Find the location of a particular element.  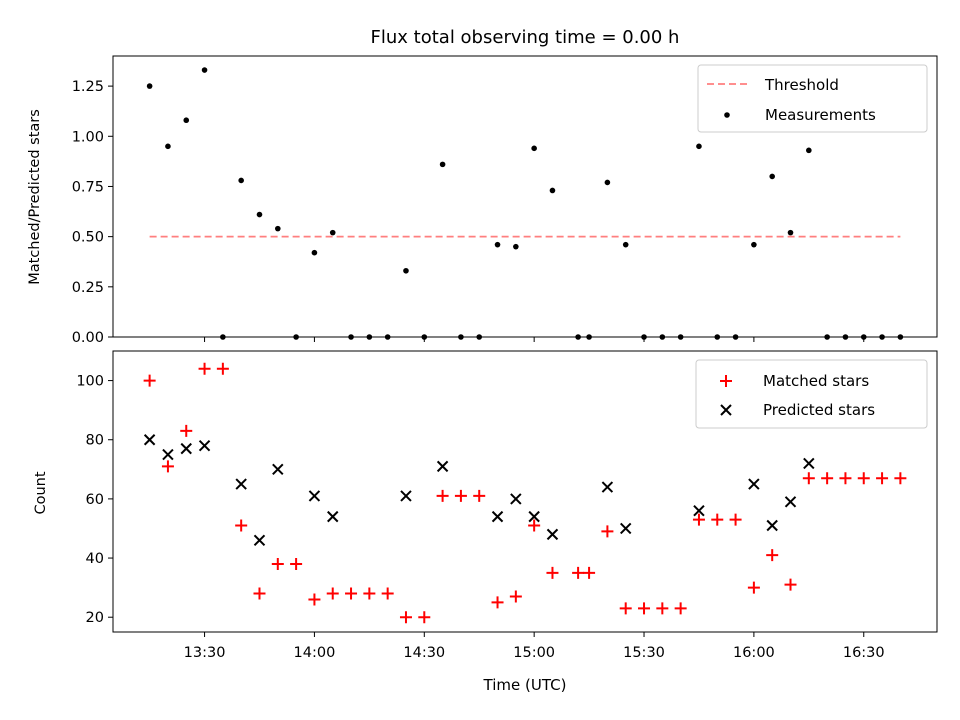

bottom-y-tick-label: 40 is located at coordinates (95, 559).